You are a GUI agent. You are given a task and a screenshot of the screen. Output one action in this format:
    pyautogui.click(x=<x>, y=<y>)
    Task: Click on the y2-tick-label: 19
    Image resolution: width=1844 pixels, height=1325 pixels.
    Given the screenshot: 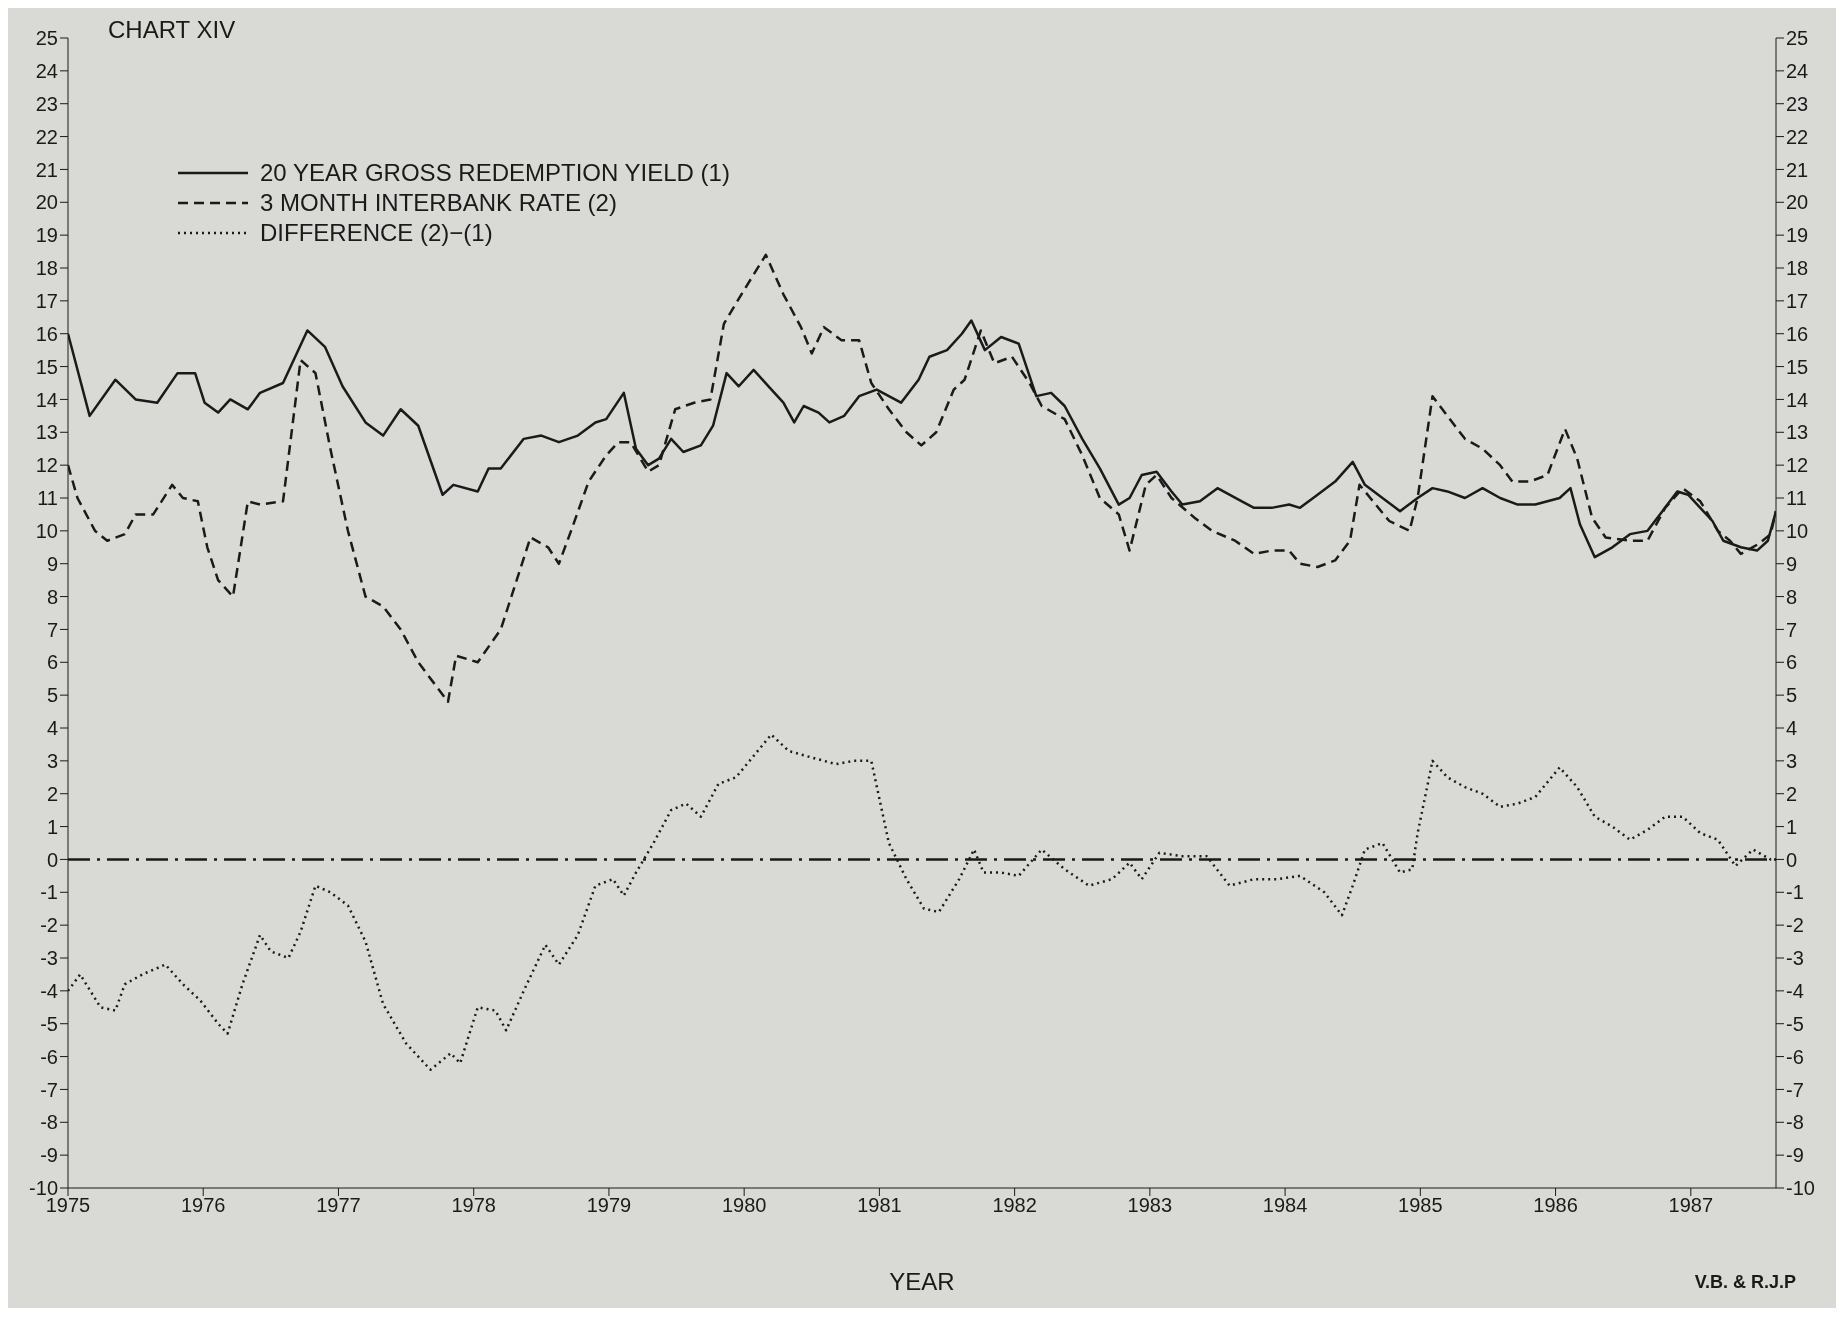 What is the action you would take?
    pyautogui.click(x=1797, y=235)
    